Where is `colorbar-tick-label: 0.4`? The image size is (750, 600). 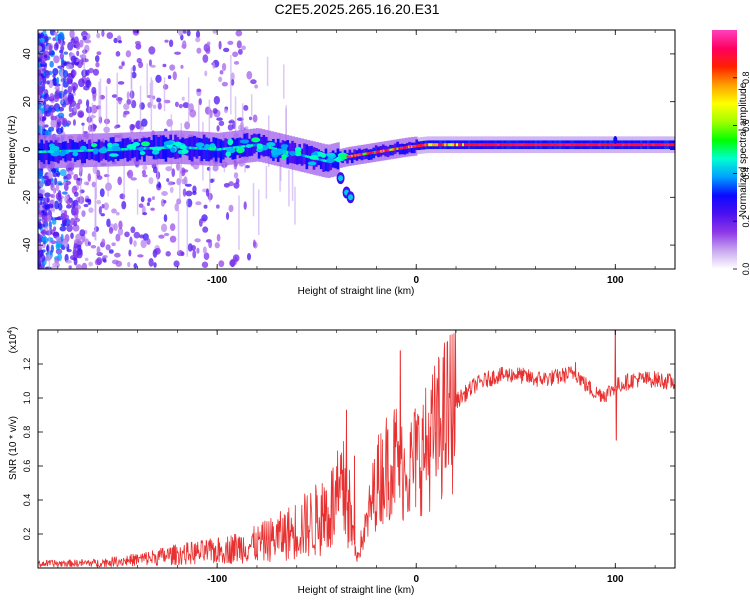
colorbar-tick-label: 0.4 is located at coordinates (745, 173).